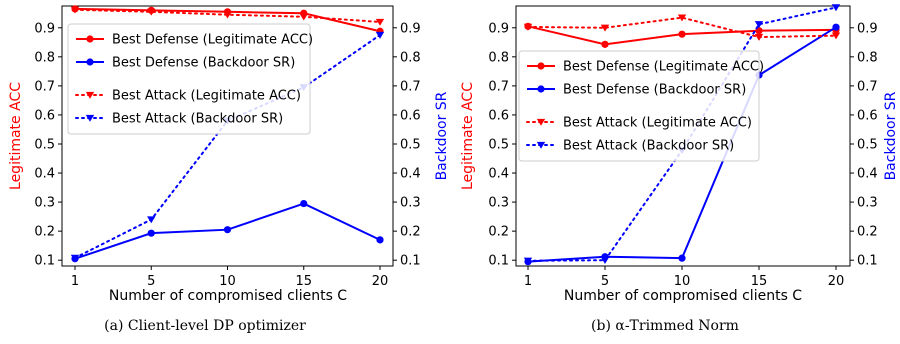 This screenshot has width=900, height=344. What do you see at coordinates (205, 326) in the screenshot?
I see `figure-caption: (a) Client-level DP optimizer` at bounding box center [205, 326].